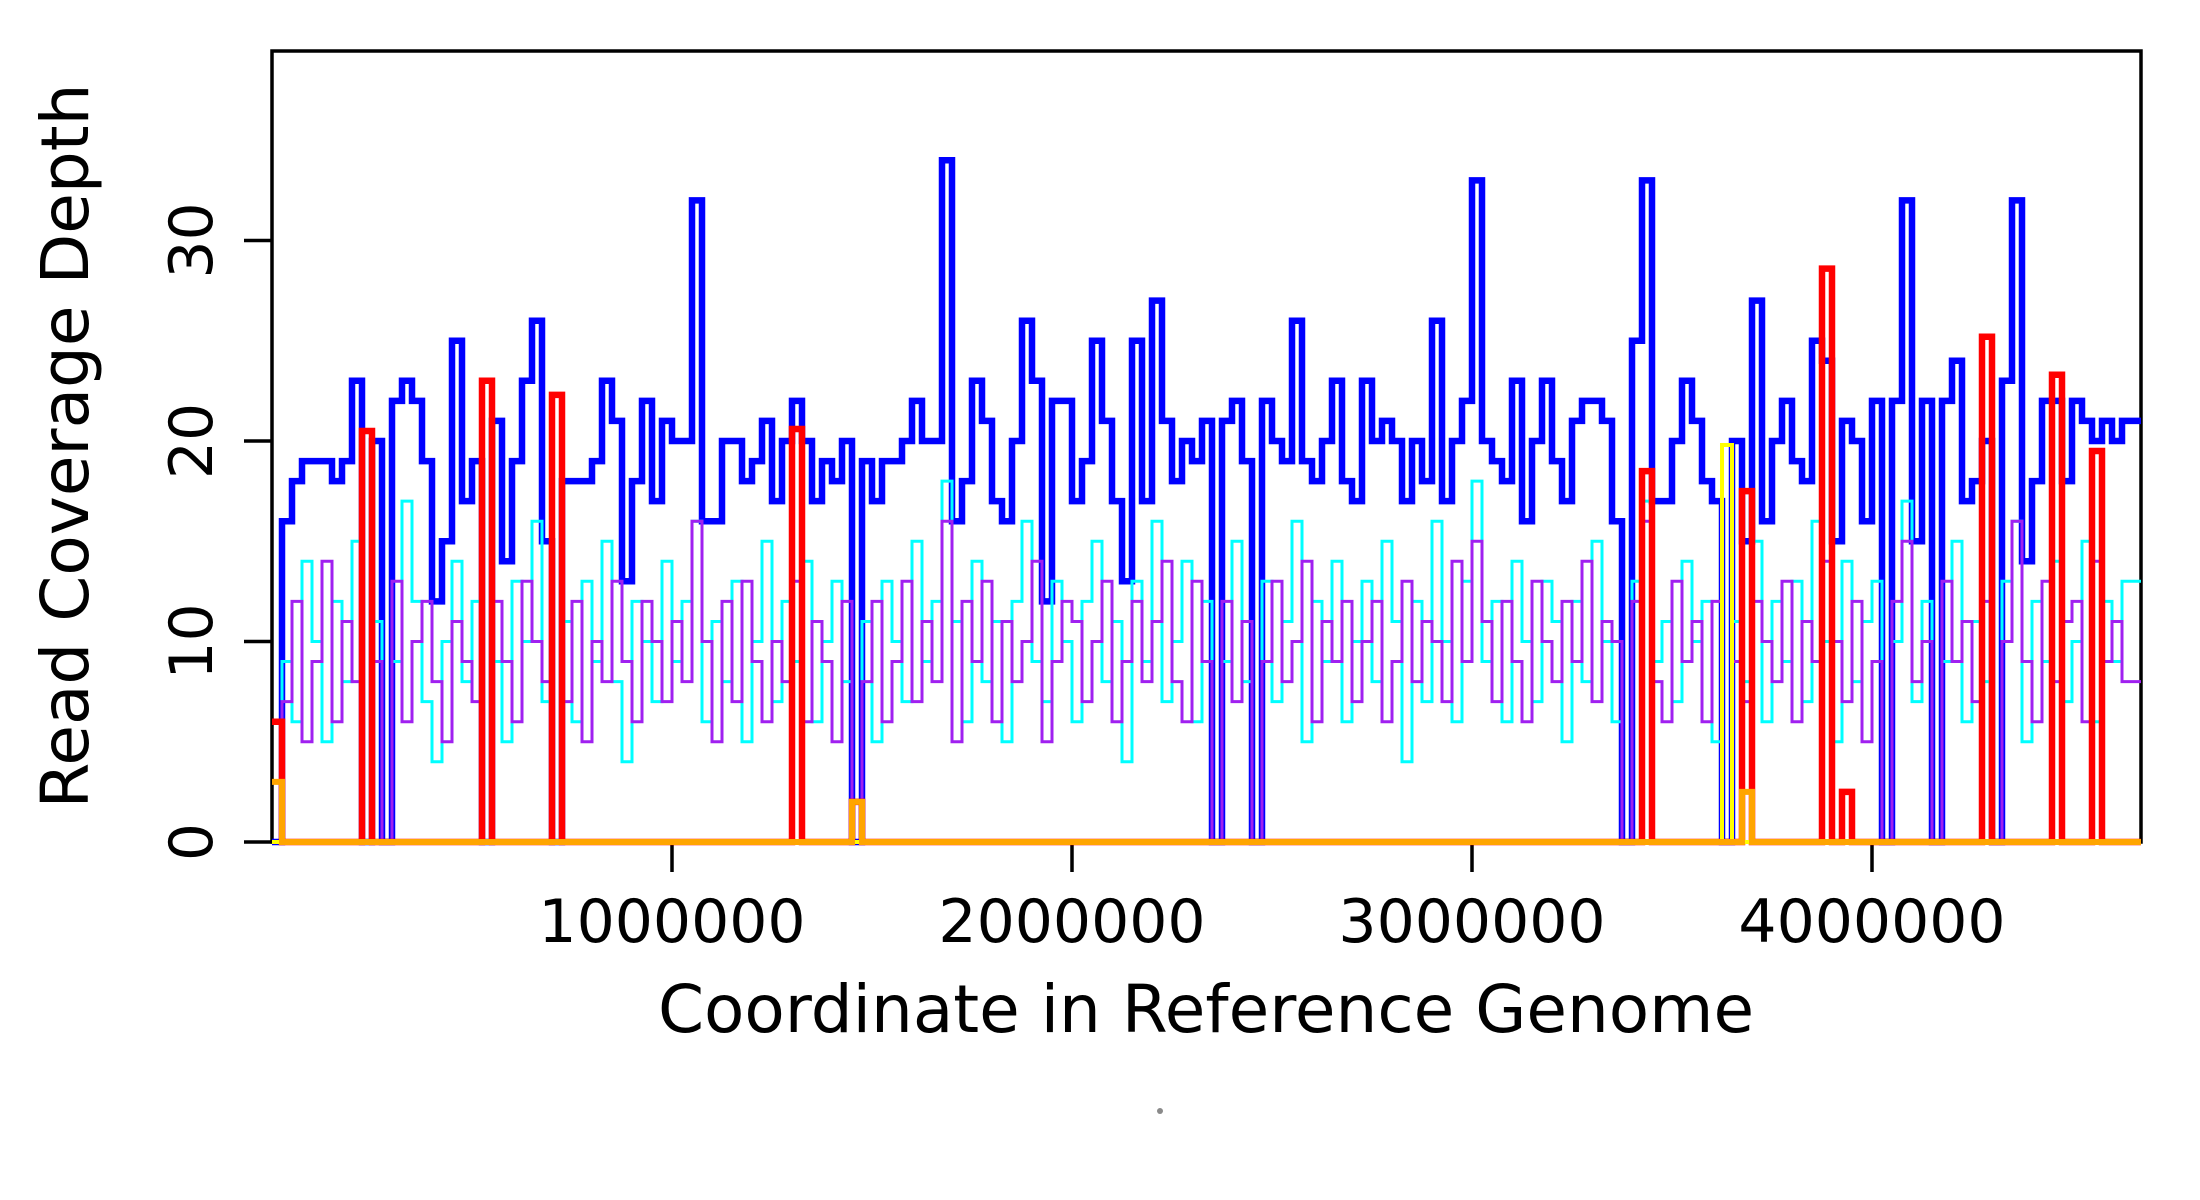 This screenshot has height=1200, width=2200. What do you see at coordinates (1871, 922) in the screenshot?
I see `x-tick-label-4m: 4000000` at bounding box center [1871, 922].